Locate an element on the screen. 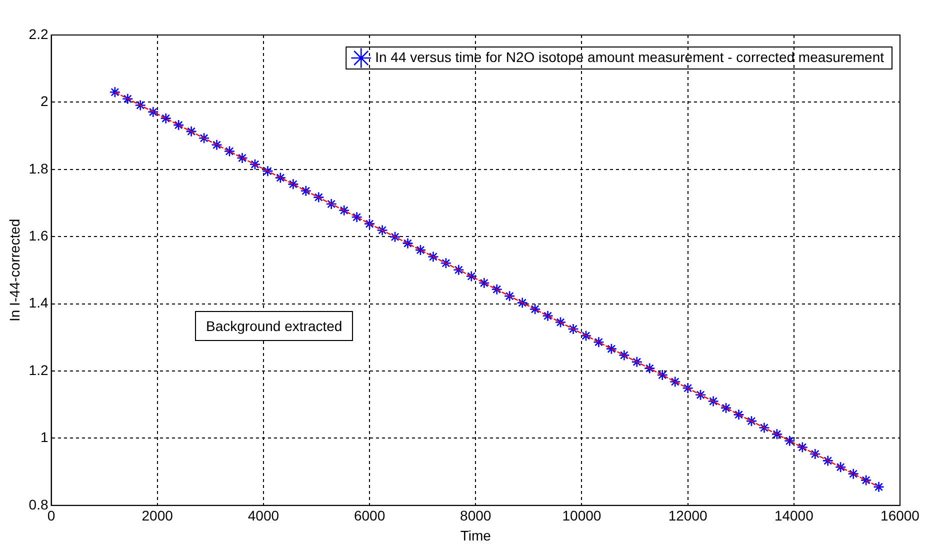 The image size is (925, 550). x-tick-label: 8000 is located at coordinates (476, 516).